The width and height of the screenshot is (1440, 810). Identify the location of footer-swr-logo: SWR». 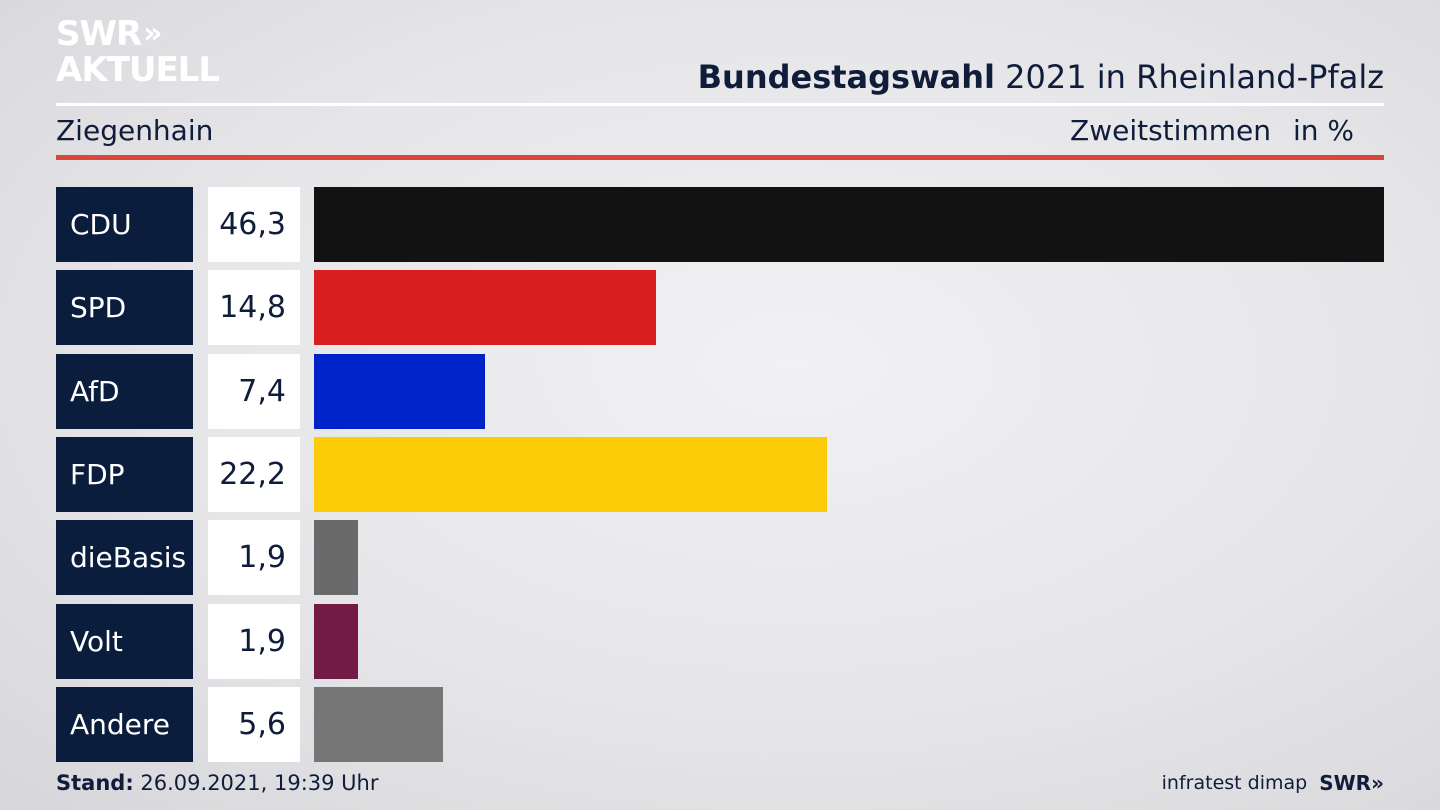
(1351, 783).